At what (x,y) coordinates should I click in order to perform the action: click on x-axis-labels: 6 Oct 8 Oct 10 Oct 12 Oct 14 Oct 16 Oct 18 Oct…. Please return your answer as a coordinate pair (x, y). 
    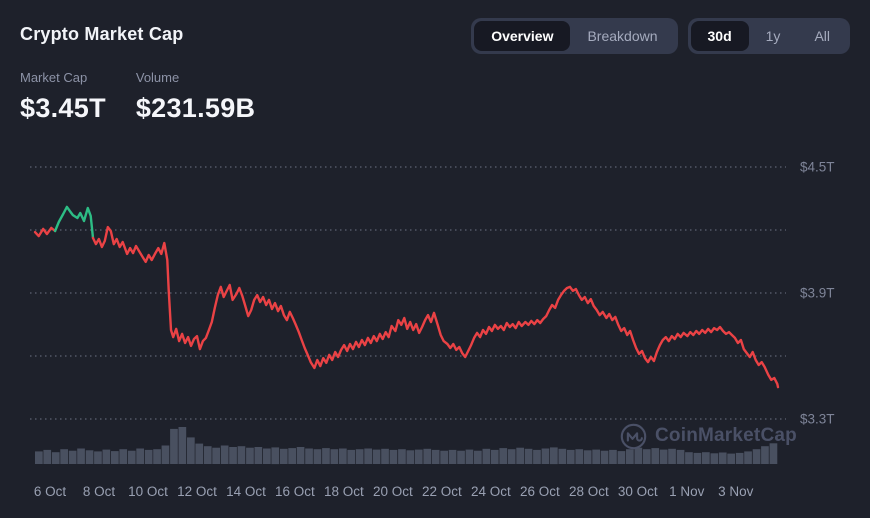
    Looking at the image, I should click on (394, 491).